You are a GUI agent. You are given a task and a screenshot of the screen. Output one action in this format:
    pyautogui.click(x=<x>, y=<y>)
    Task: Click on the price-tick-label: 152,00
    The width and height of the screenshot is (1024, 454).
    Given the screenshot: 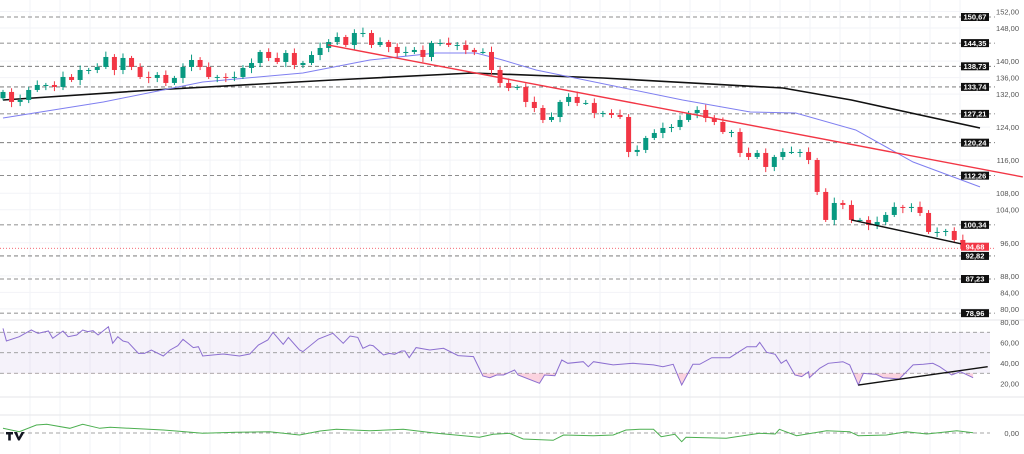 What is the action you would take?
    pyautogui.click(x=1007, y=12)
    